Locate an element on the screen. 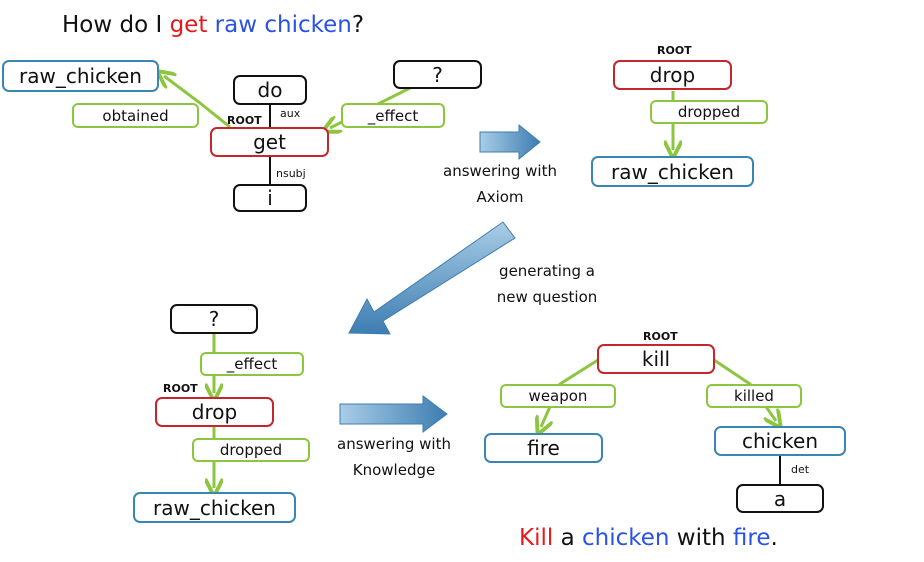 This screenshot has width=924, height=562. root-label-2: ROOT is located at coordinates (674, 50).